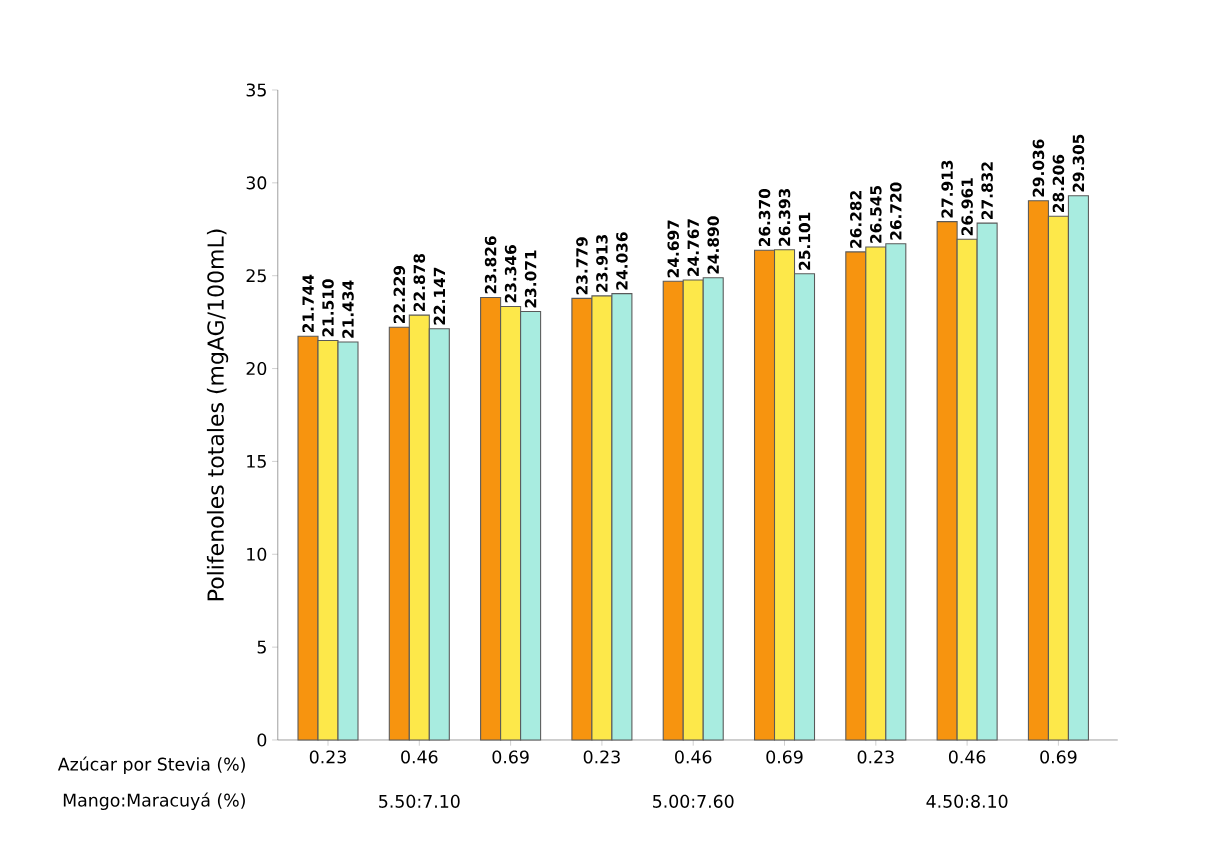 The width and height of the screenshot is (1218, 841). What do you see at coordinates (693, 247) in the screenshot?
I see `data-label: 24.767` at bounding box center [693, 247].